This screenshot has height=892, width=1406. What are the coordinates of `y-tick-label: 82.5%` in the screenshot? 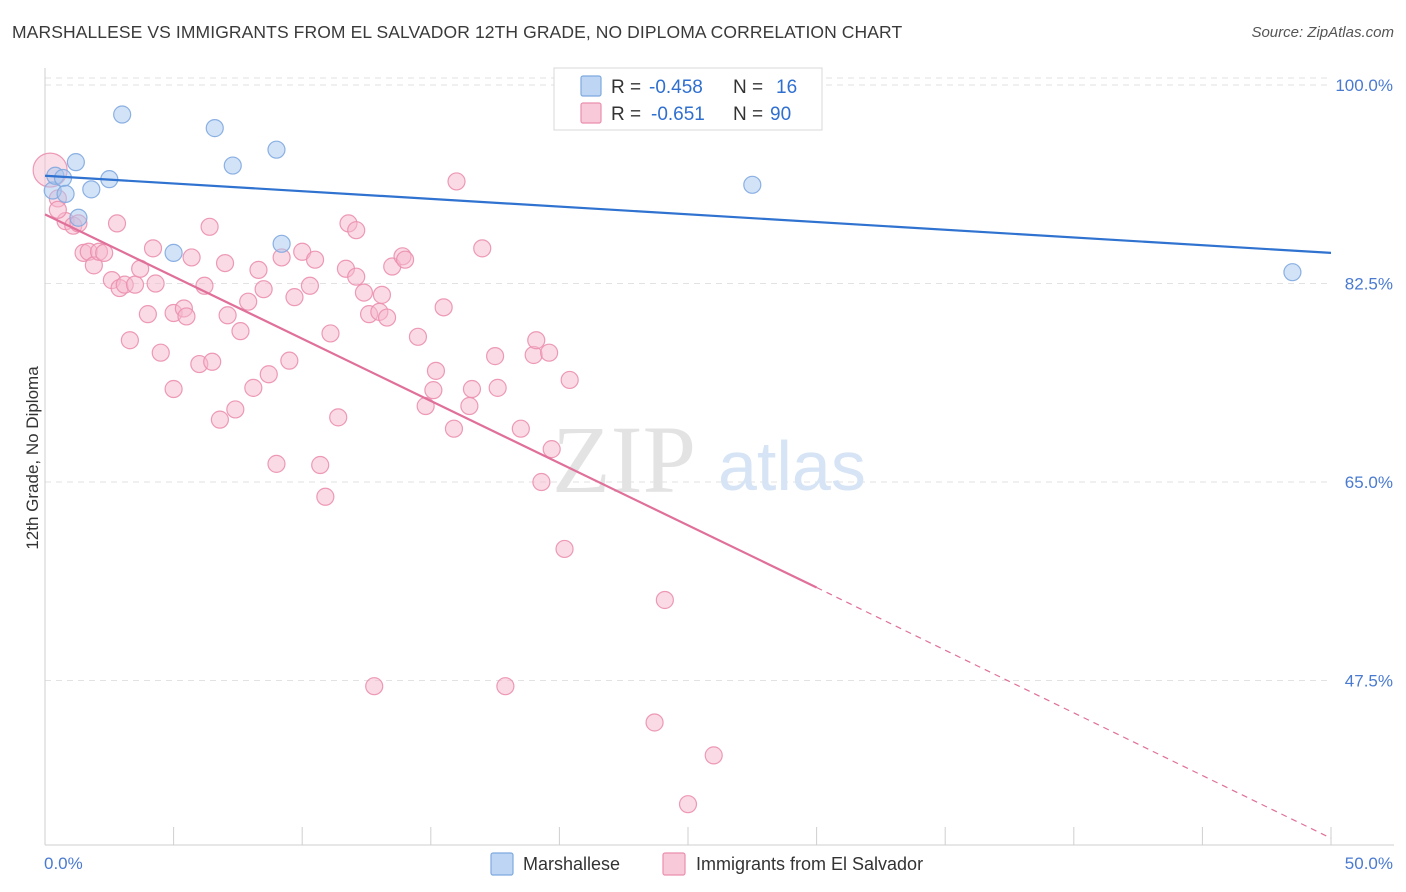 It's located at (1369, 284).